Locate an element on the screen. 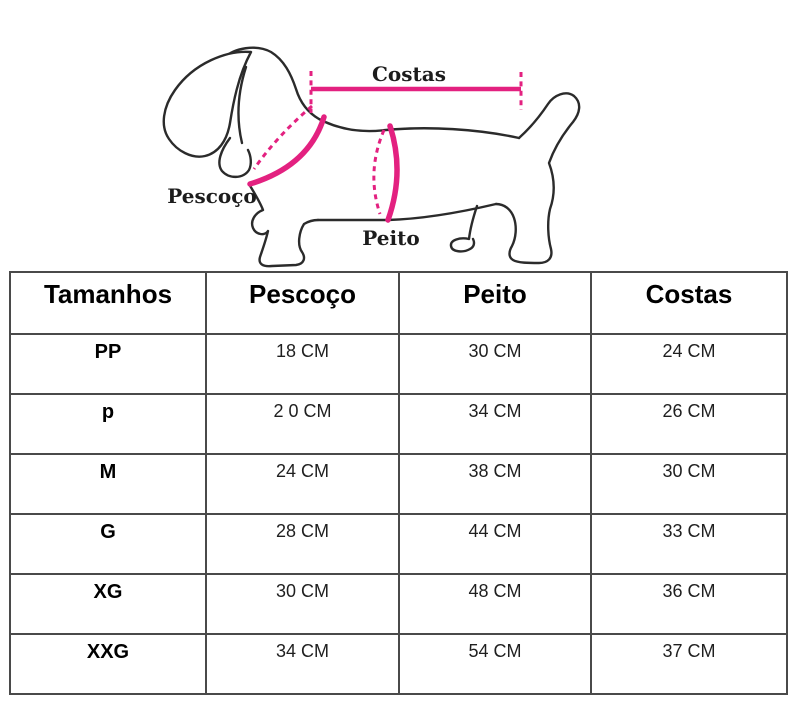 The image size is (800, 719). size-cell: G is located at coordinates (108, 544).